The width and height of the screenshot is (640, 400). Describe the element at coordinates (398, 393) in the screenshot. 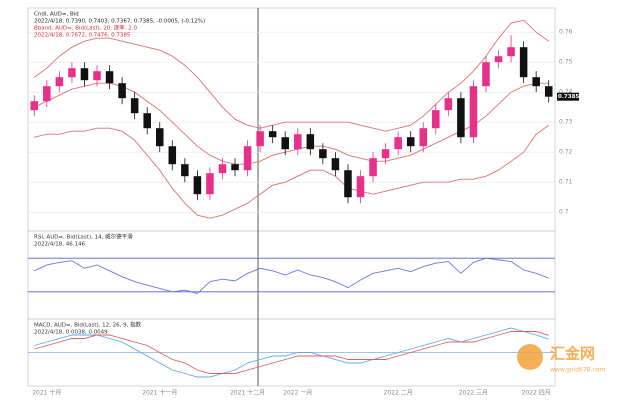

I see `x-tick-label: 2022 二月` at that location.